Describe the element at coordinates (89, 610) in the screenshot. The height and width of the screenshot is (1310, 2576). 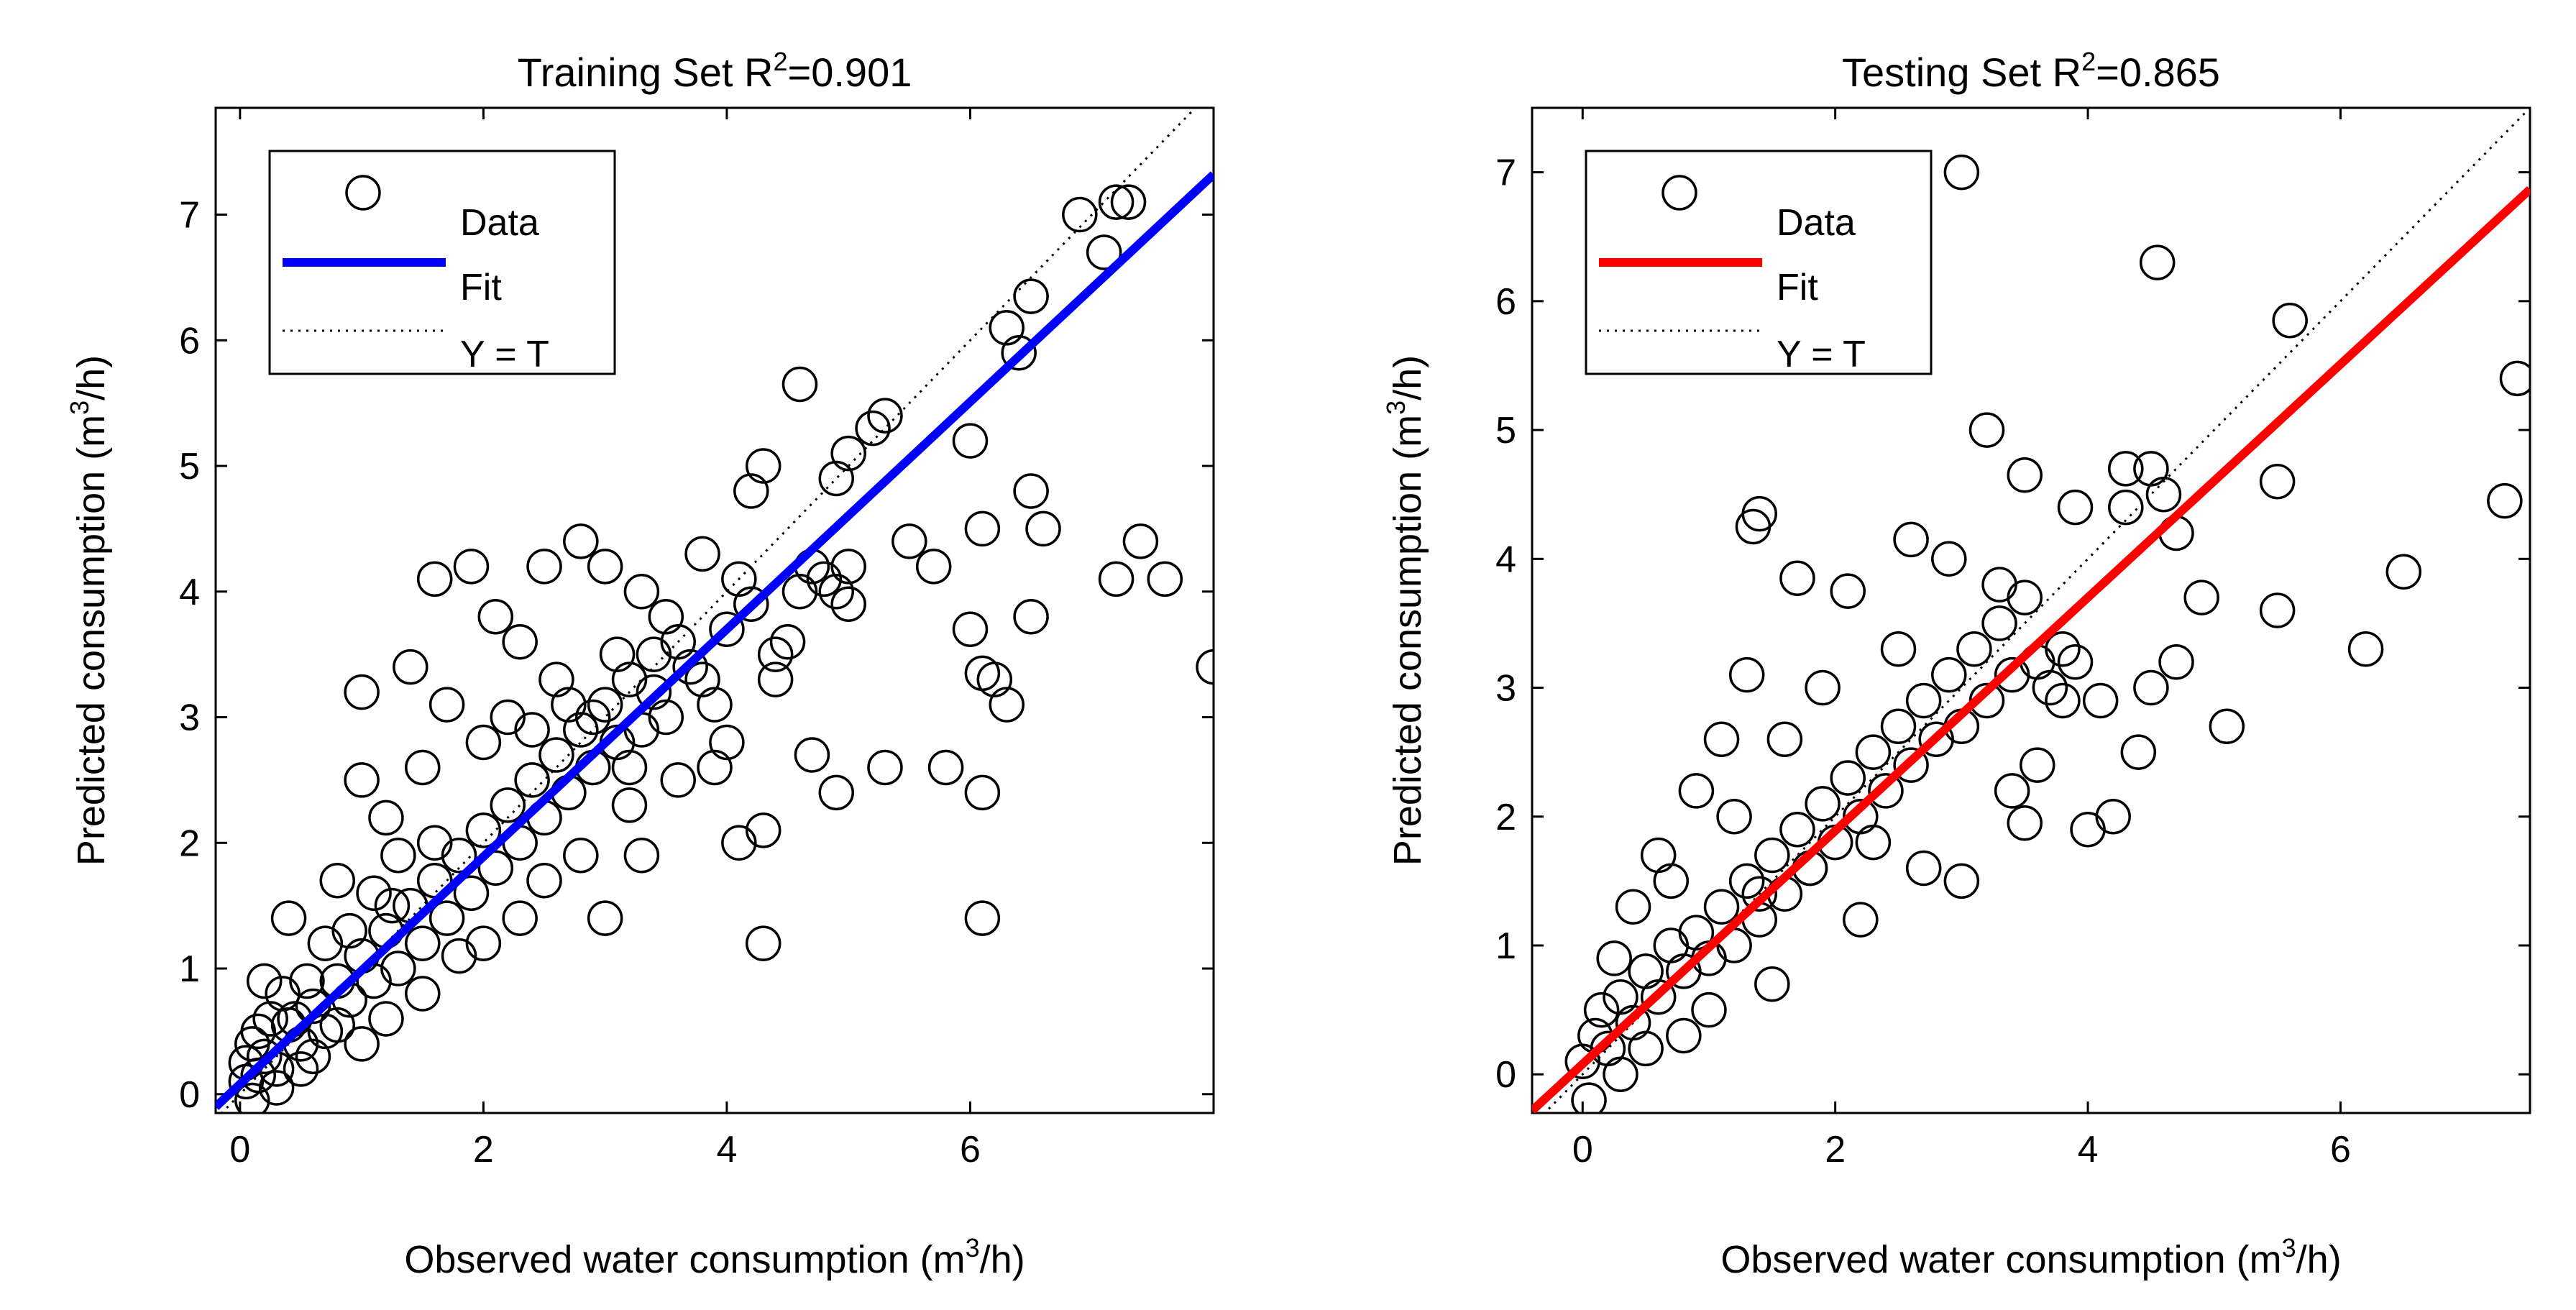
I see `y-axis-label: Predicted consumption (m3/h)` at that location.